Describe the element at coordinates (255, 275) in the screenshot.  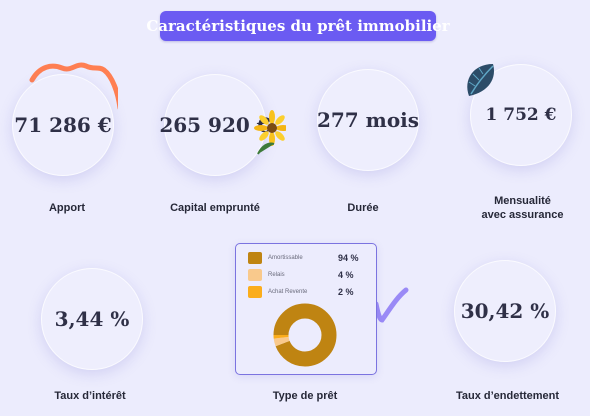
I see `relais-swatch` at that location.